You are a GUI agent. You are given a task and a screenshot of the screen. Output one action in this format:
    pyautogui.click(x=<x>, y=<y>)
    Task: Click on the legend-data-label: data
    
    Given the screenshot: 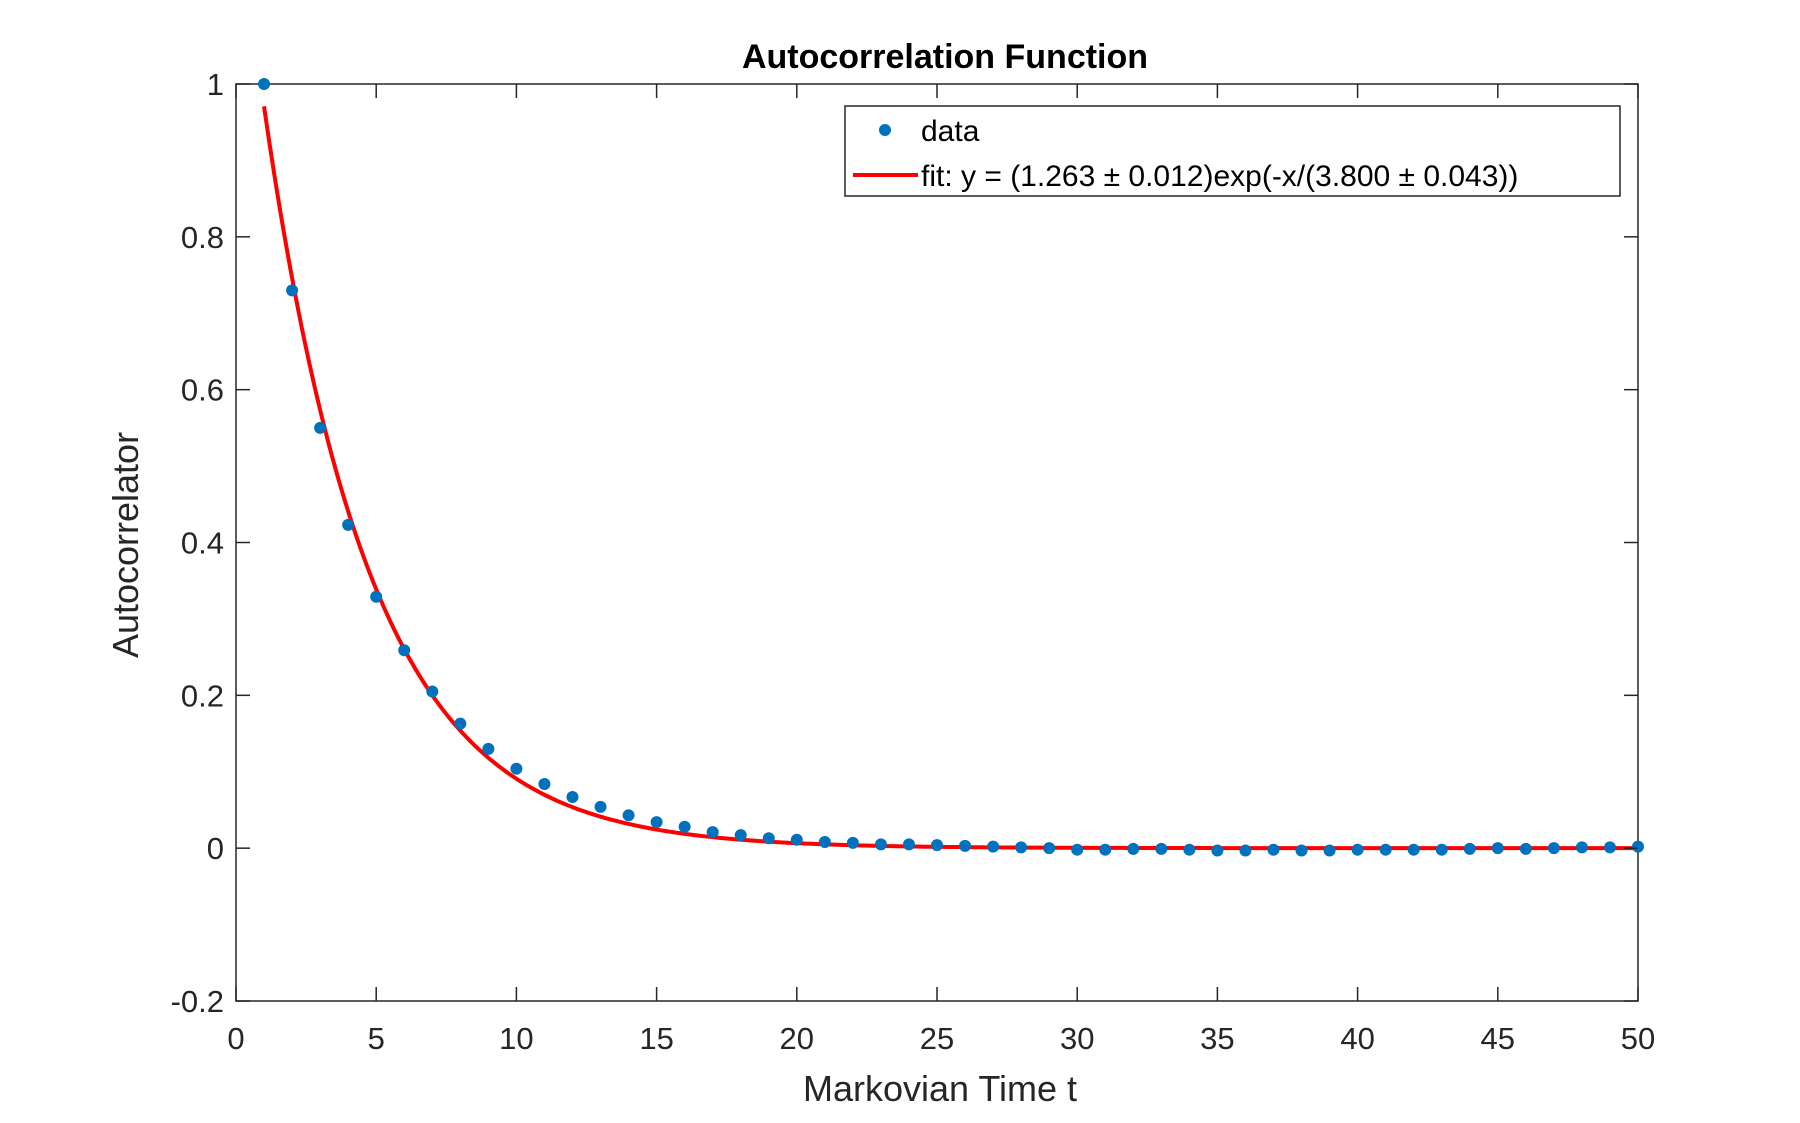 What is the action you would take?
    pyautogui.click(x=950, y=131)
    